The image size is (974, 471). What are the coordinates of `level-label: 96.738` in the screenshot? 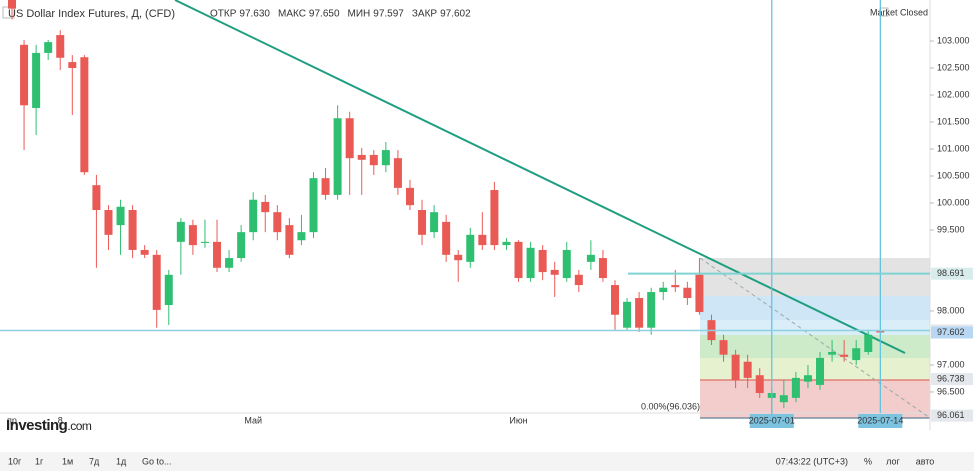 It's located at (951, 378).